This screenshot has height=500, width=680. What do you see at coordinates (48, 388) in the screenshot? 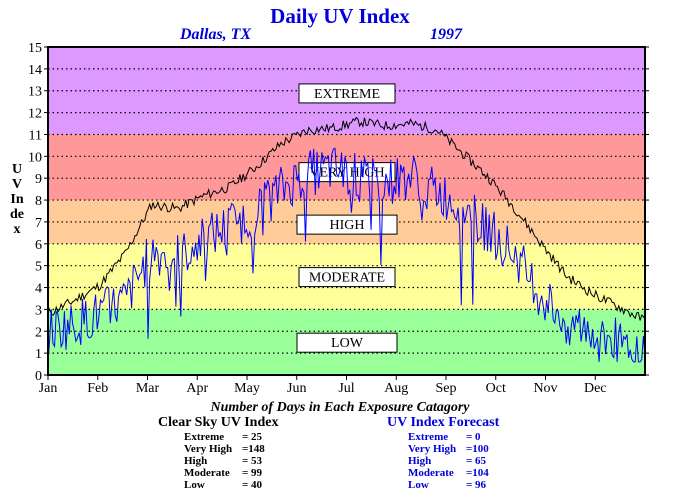
I see `x-tick-label: Jan` at bounding box center [48, 388].